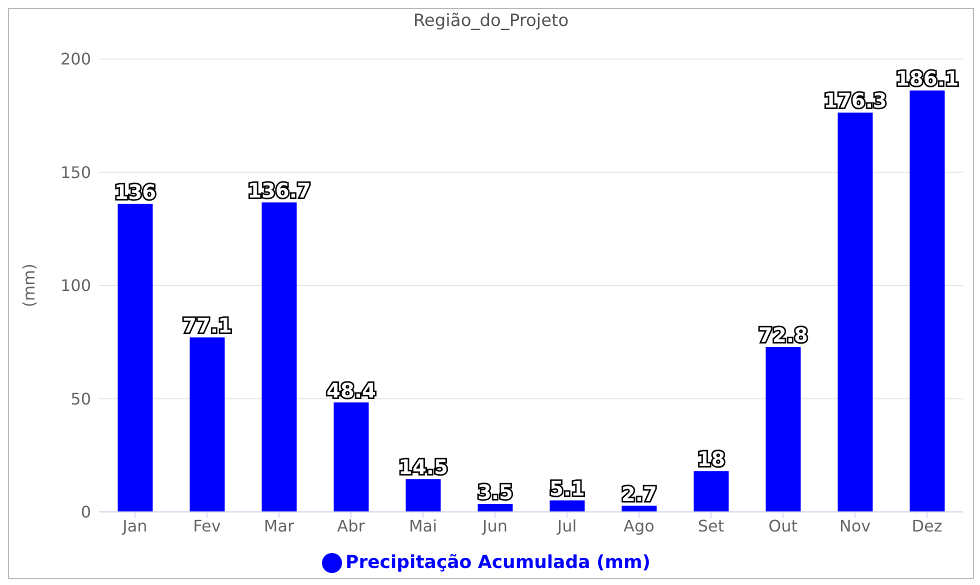 This screenshot has width=980, height=585. I want to click on data-label: 136.7, so click(279, 190).